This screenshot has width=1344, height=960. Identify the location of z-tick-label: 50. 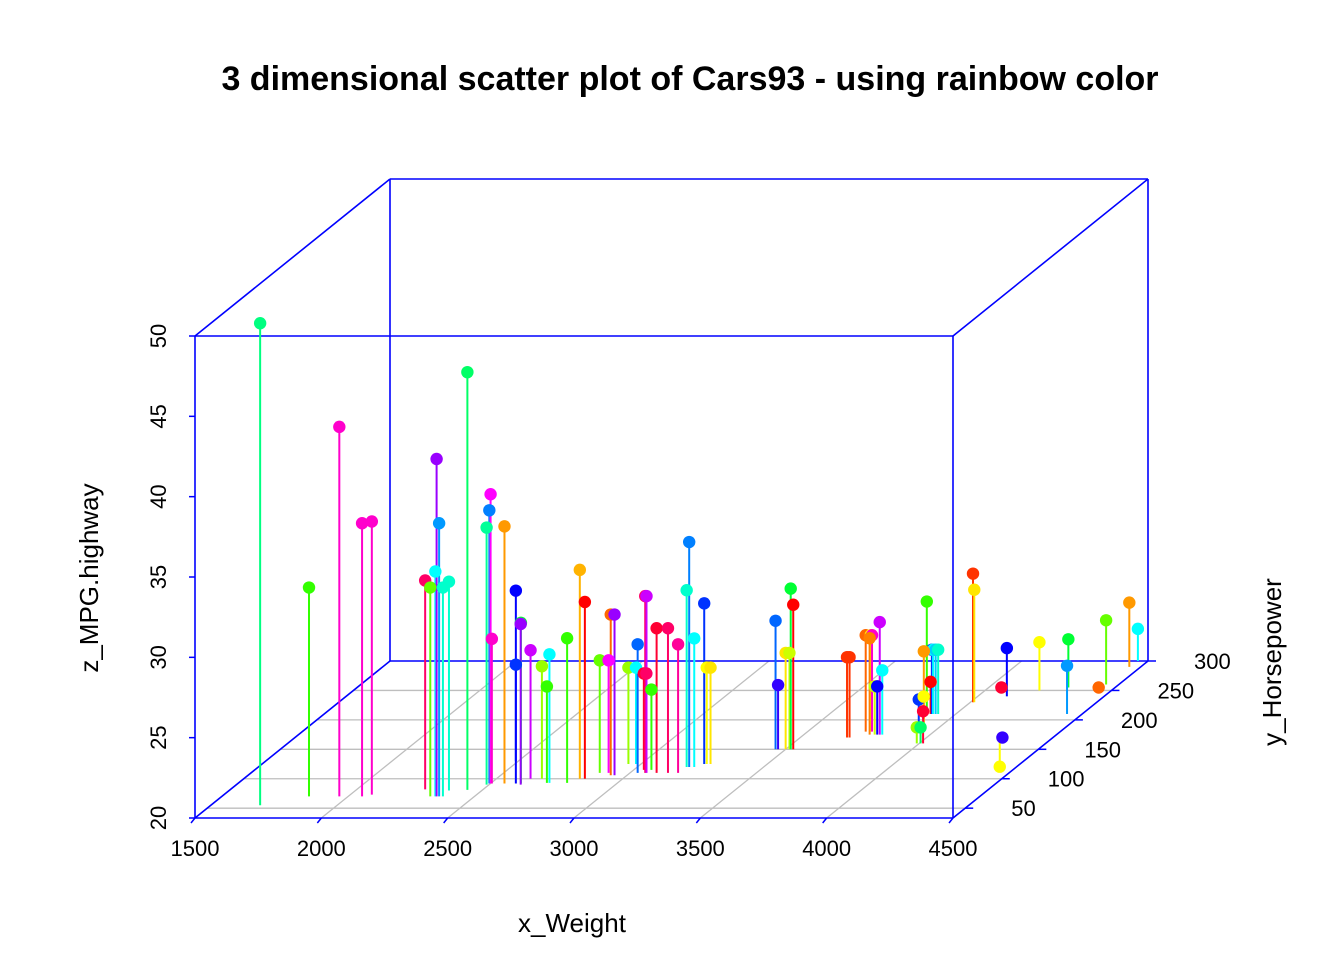
(158, 336).